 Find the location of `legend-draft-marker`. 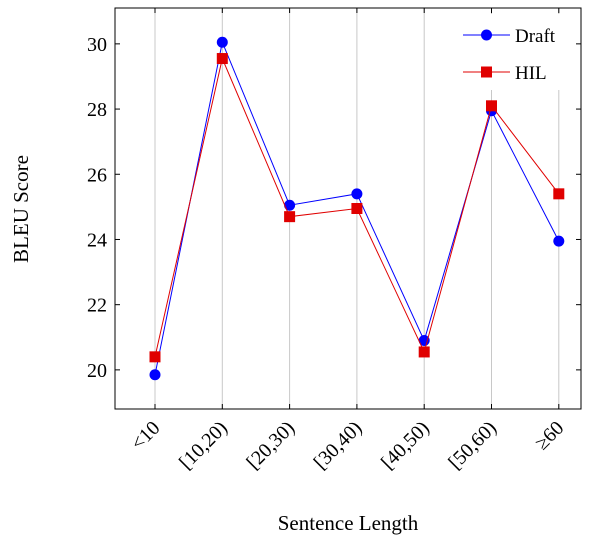

legend-draft-marker is located at coordinates (486, 35).